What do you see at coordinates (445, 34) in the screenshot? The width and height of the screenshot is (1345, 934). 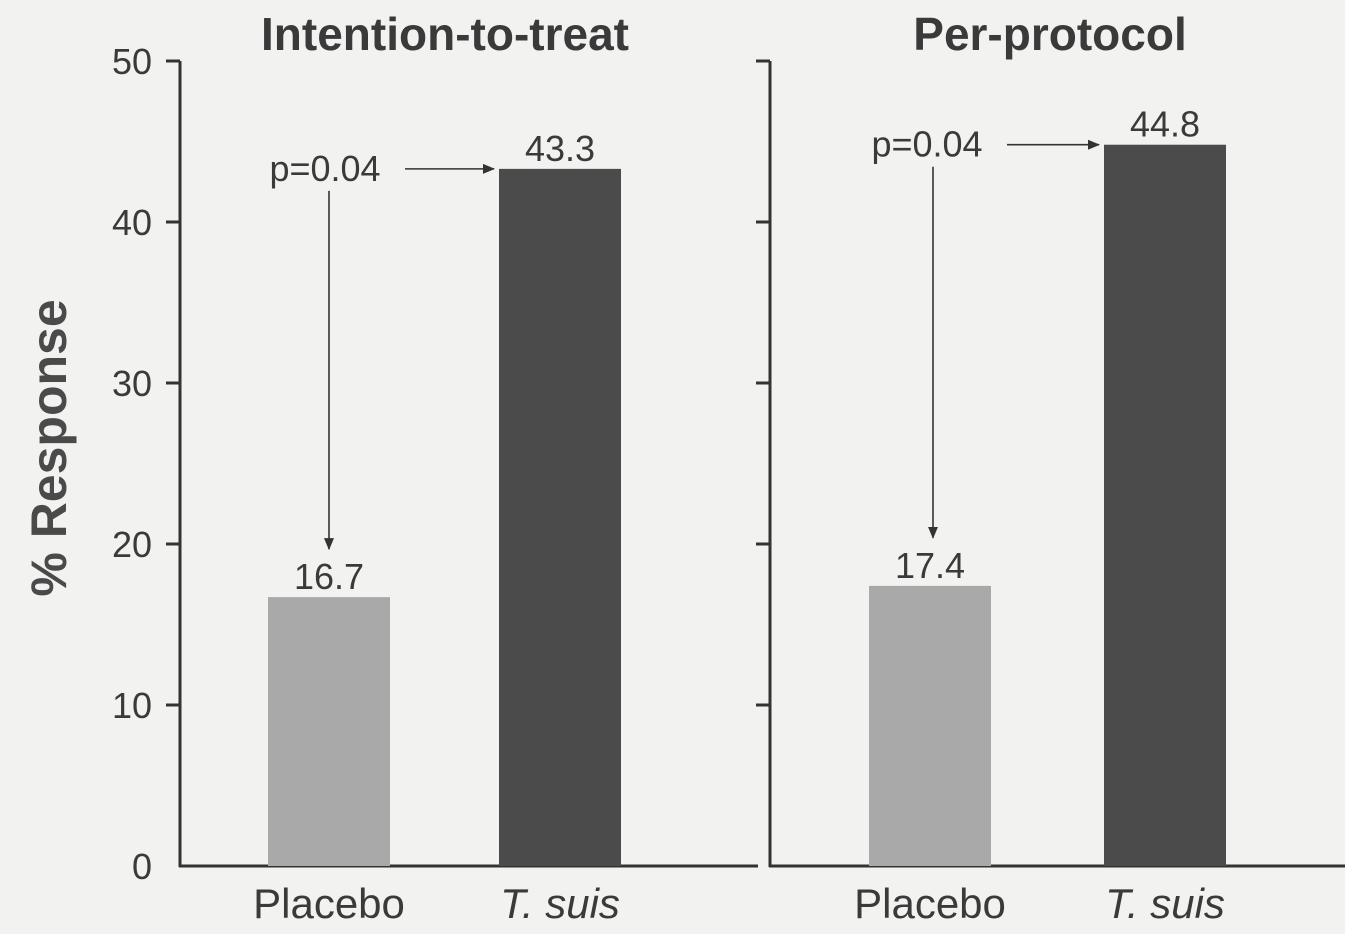 I see `panel-title: Intention-to-treat` at bounding box center [445, 34].